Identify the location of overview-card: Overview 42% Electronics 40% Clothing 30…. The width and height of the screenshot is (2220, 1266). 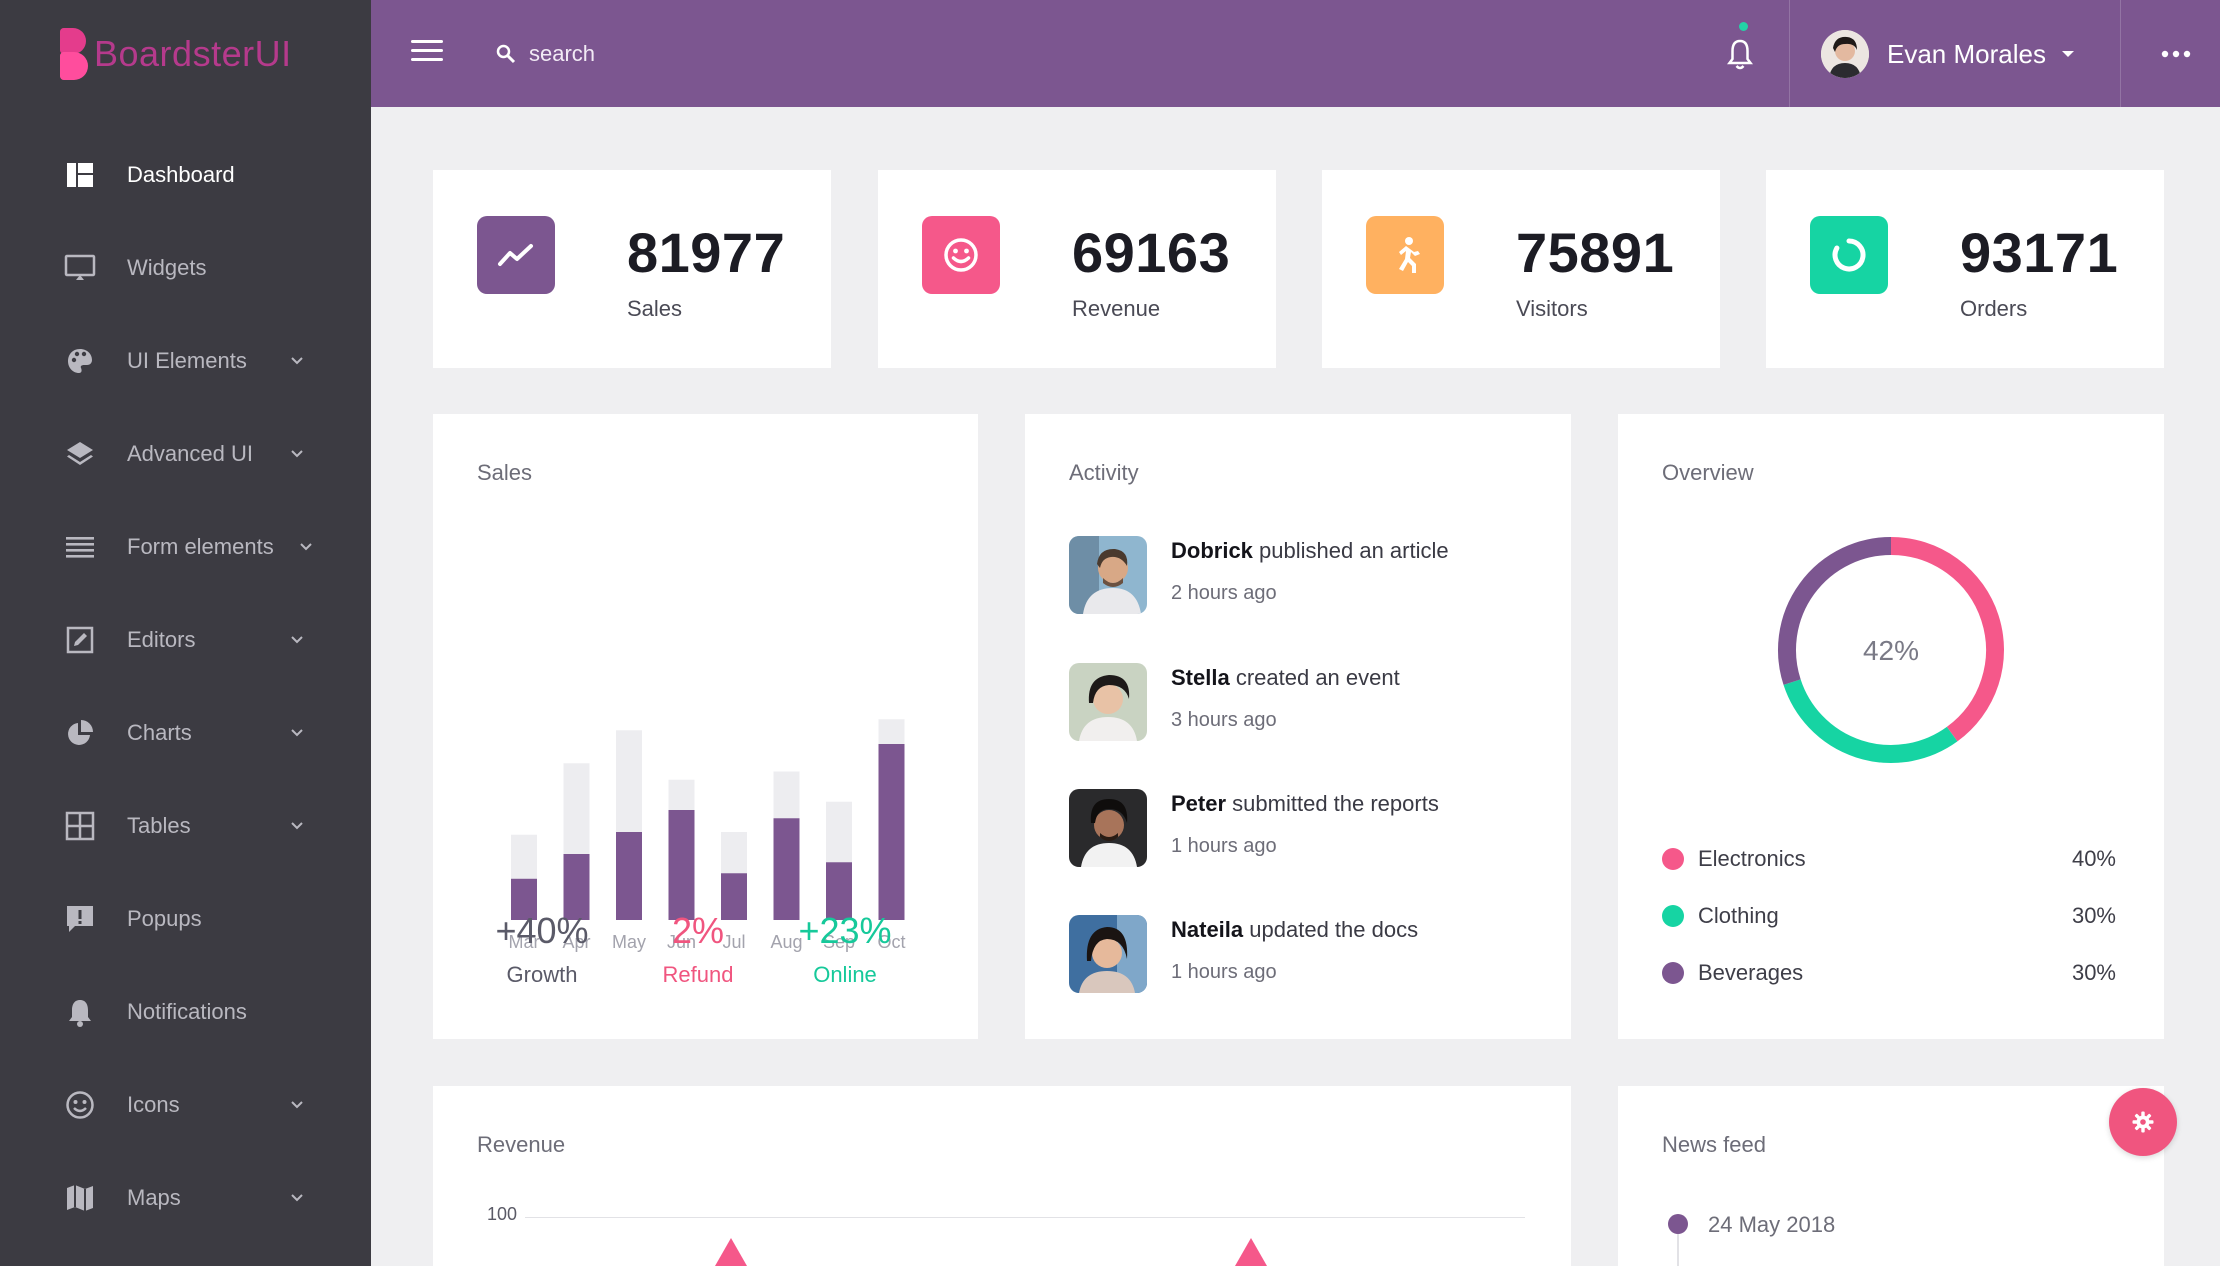
(1891, 726).